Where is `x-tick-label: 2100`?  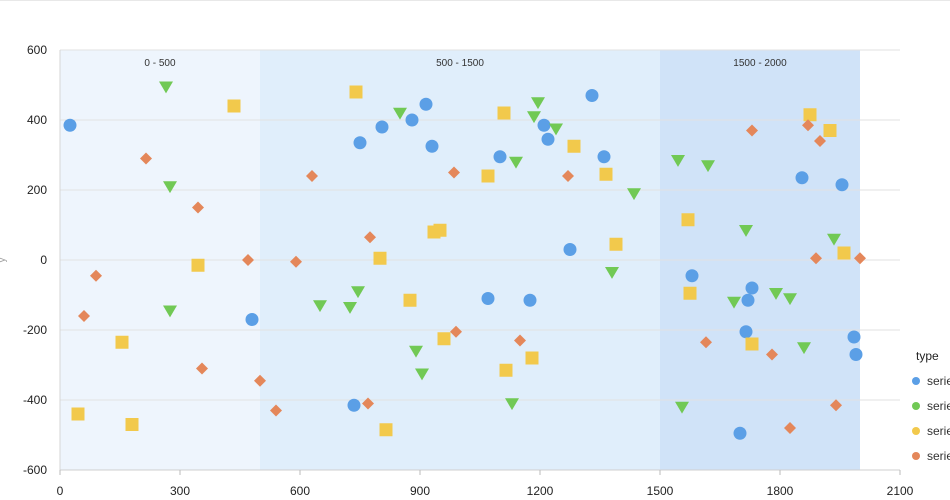 x-tick-label: 2100 is located at coordinates (900, 491).